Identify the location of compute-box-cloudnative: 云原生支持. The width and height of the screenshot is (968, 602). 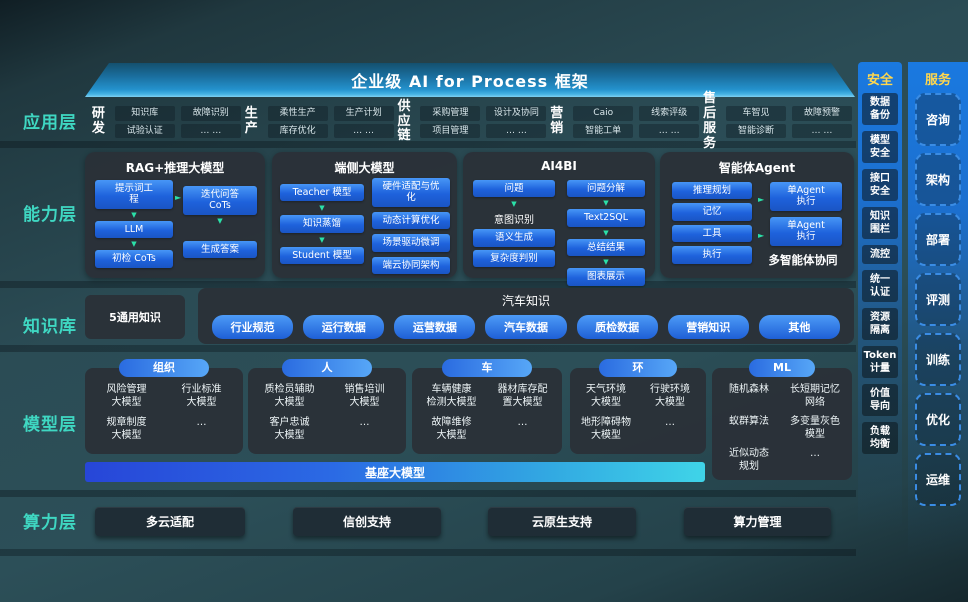
(562, 521).